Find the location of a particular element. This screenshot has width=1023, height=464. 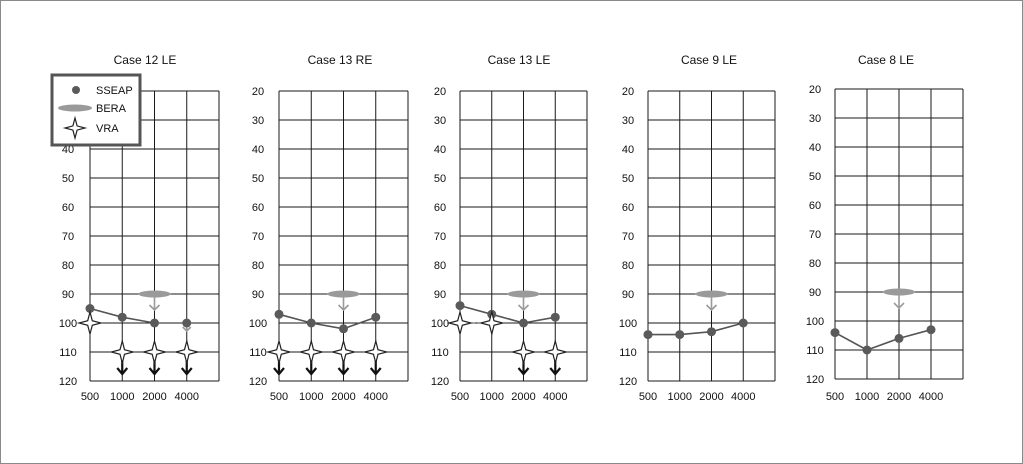

legend-label: BERA is located at coordinates (111, 109).